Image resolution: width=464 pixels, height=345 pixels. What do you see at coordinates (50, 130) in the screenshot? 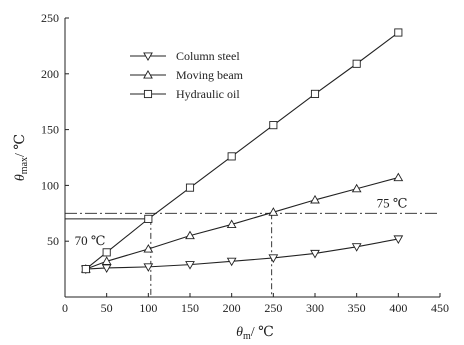
I see `y-tick-label: 150` at bounding box center [50, 130].